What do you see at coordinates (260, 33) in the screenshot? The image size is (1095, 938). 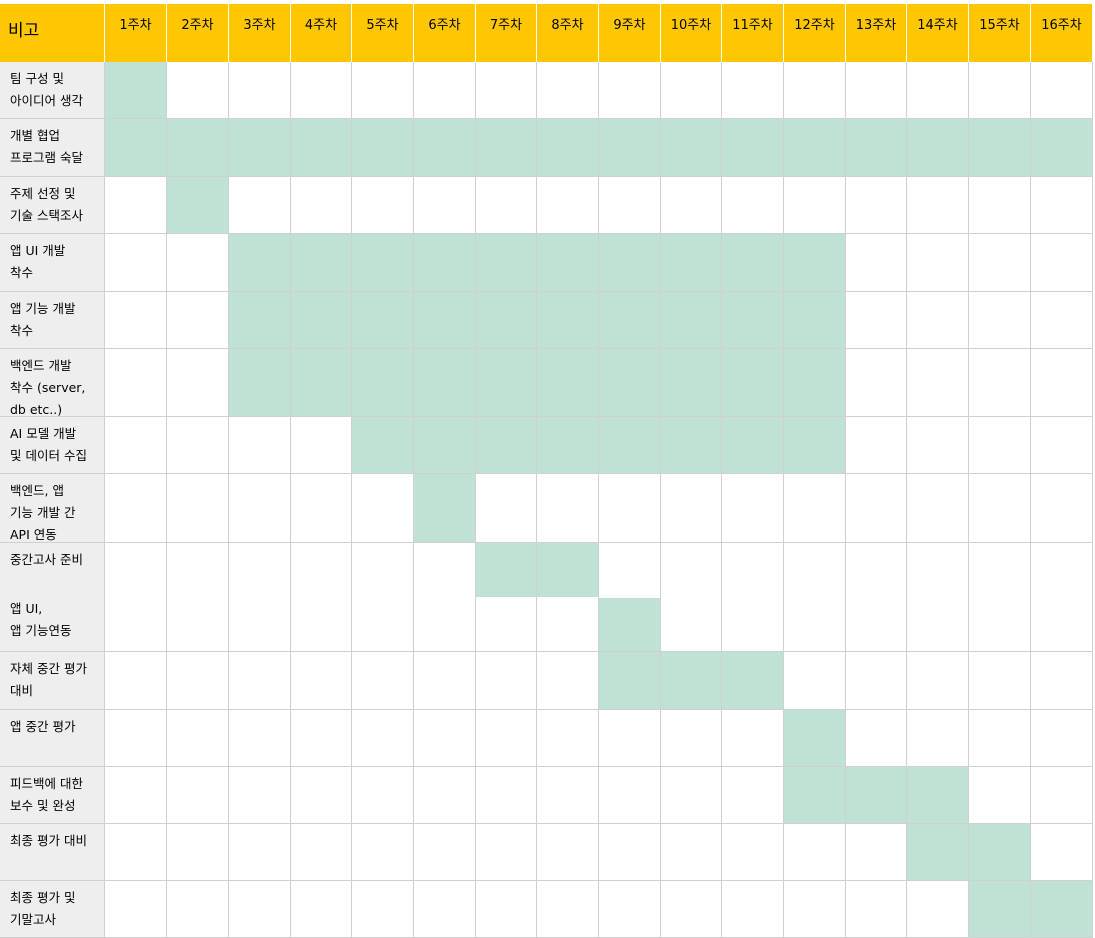 I see `week-header-3: 3주차` at bounding box center [260, 33].